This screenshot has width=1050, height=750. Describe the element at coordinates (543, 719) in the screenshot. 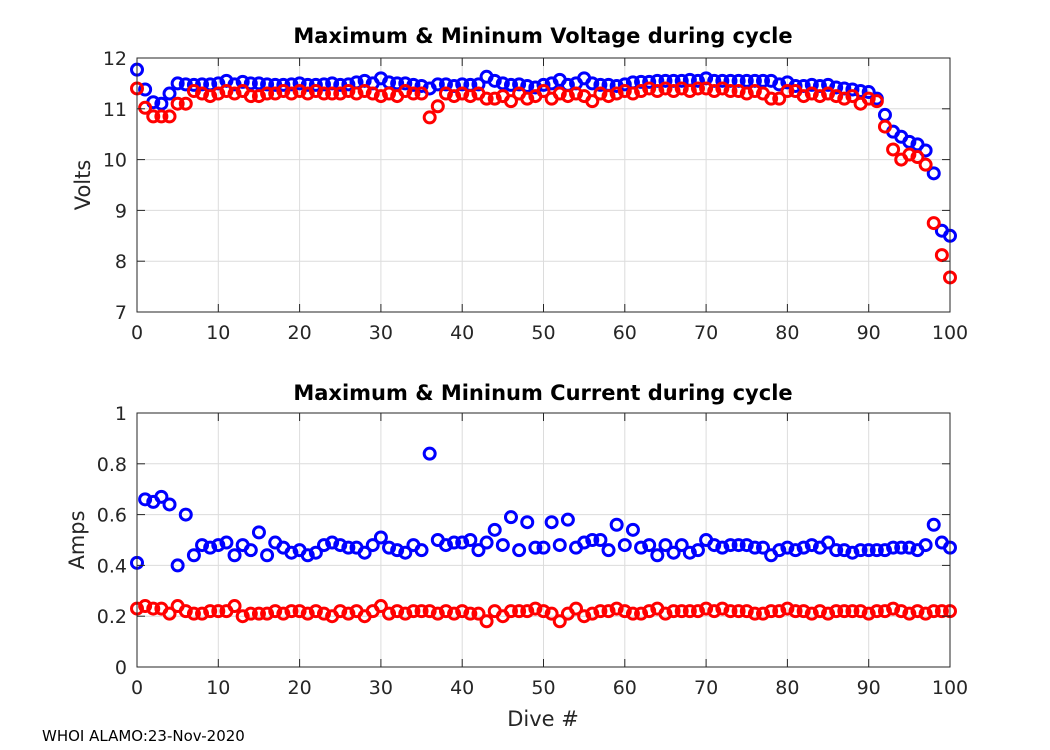

I see `current-x-axis-label: Dive #` at that location.